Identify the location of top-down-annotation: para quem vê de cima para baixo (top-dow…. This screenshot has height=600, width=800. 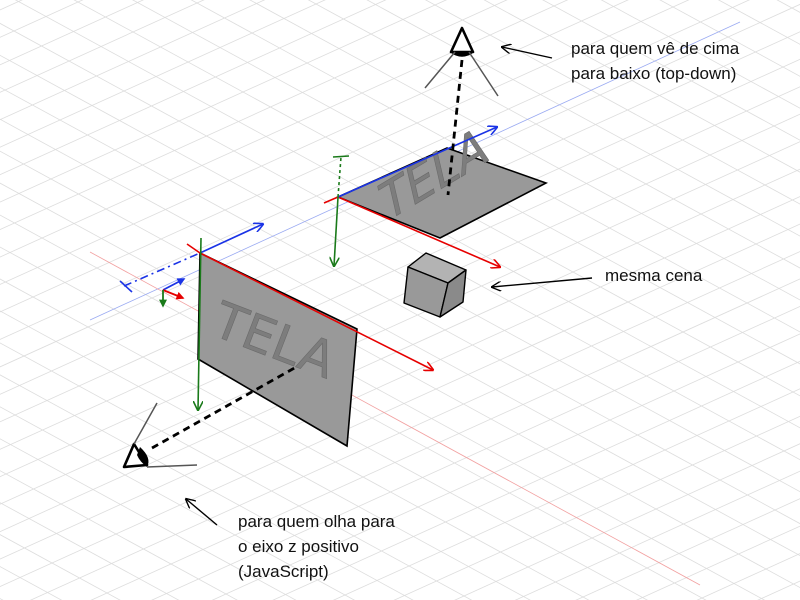
(655, 61).